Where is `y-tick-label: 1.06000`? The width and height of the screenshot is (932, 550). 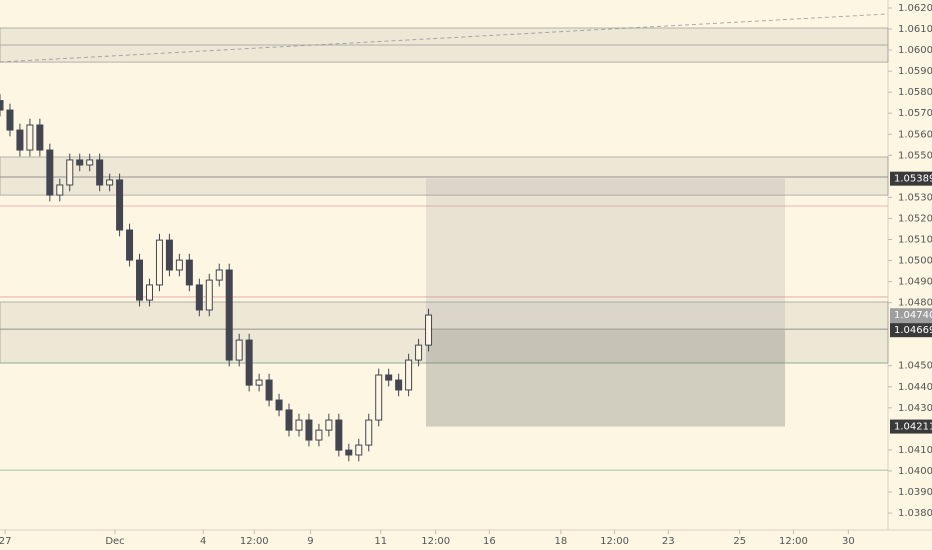
y-tick-label: 1.06000 is located at coordinates (915, 50).